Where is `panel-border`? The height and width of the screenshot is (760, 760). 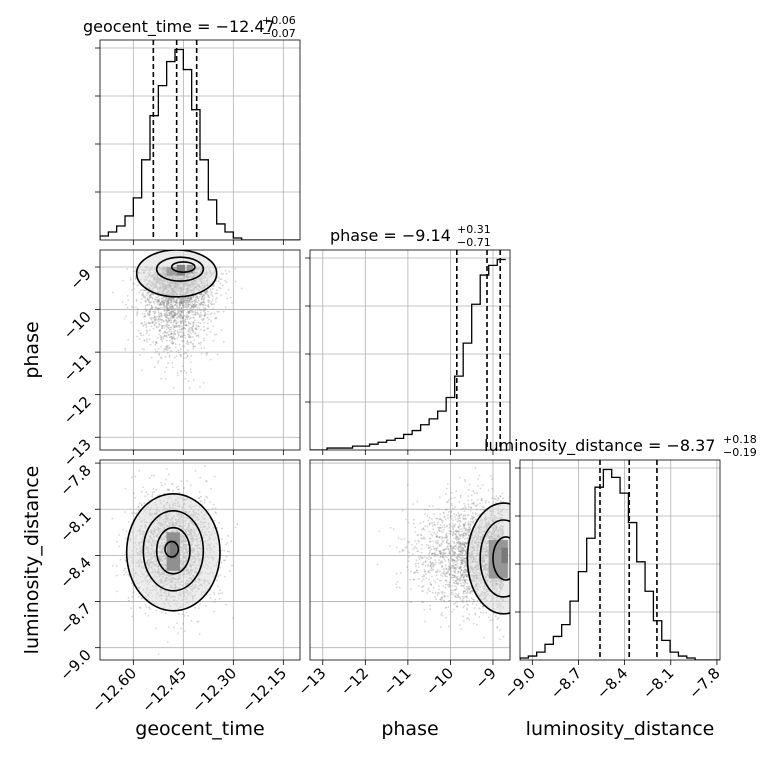
panel-border is located at coordinates (410, 350).